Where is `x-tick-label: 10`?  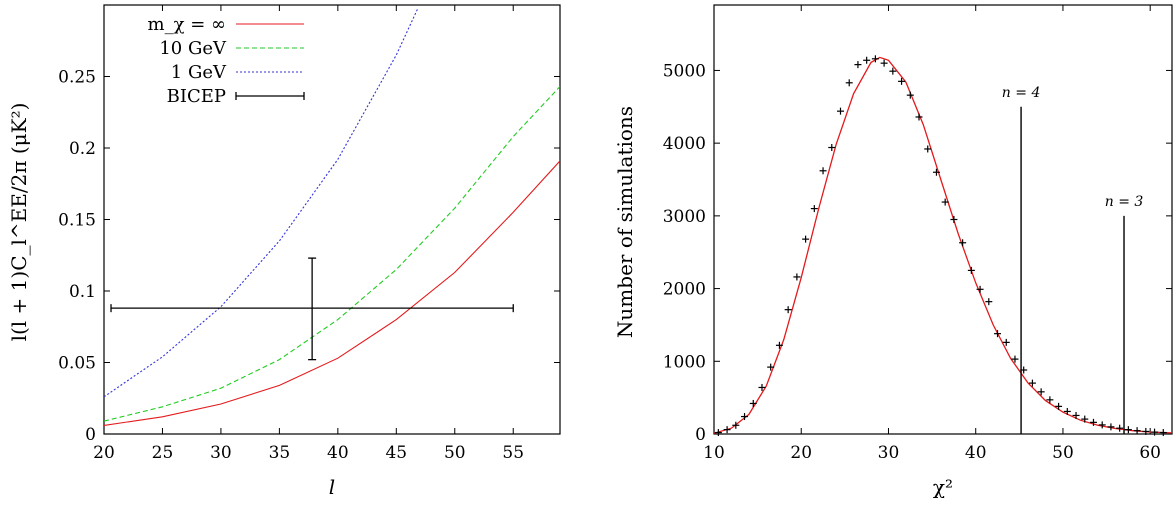
x-tick-label: 10 is located at coordinates (714, 453).